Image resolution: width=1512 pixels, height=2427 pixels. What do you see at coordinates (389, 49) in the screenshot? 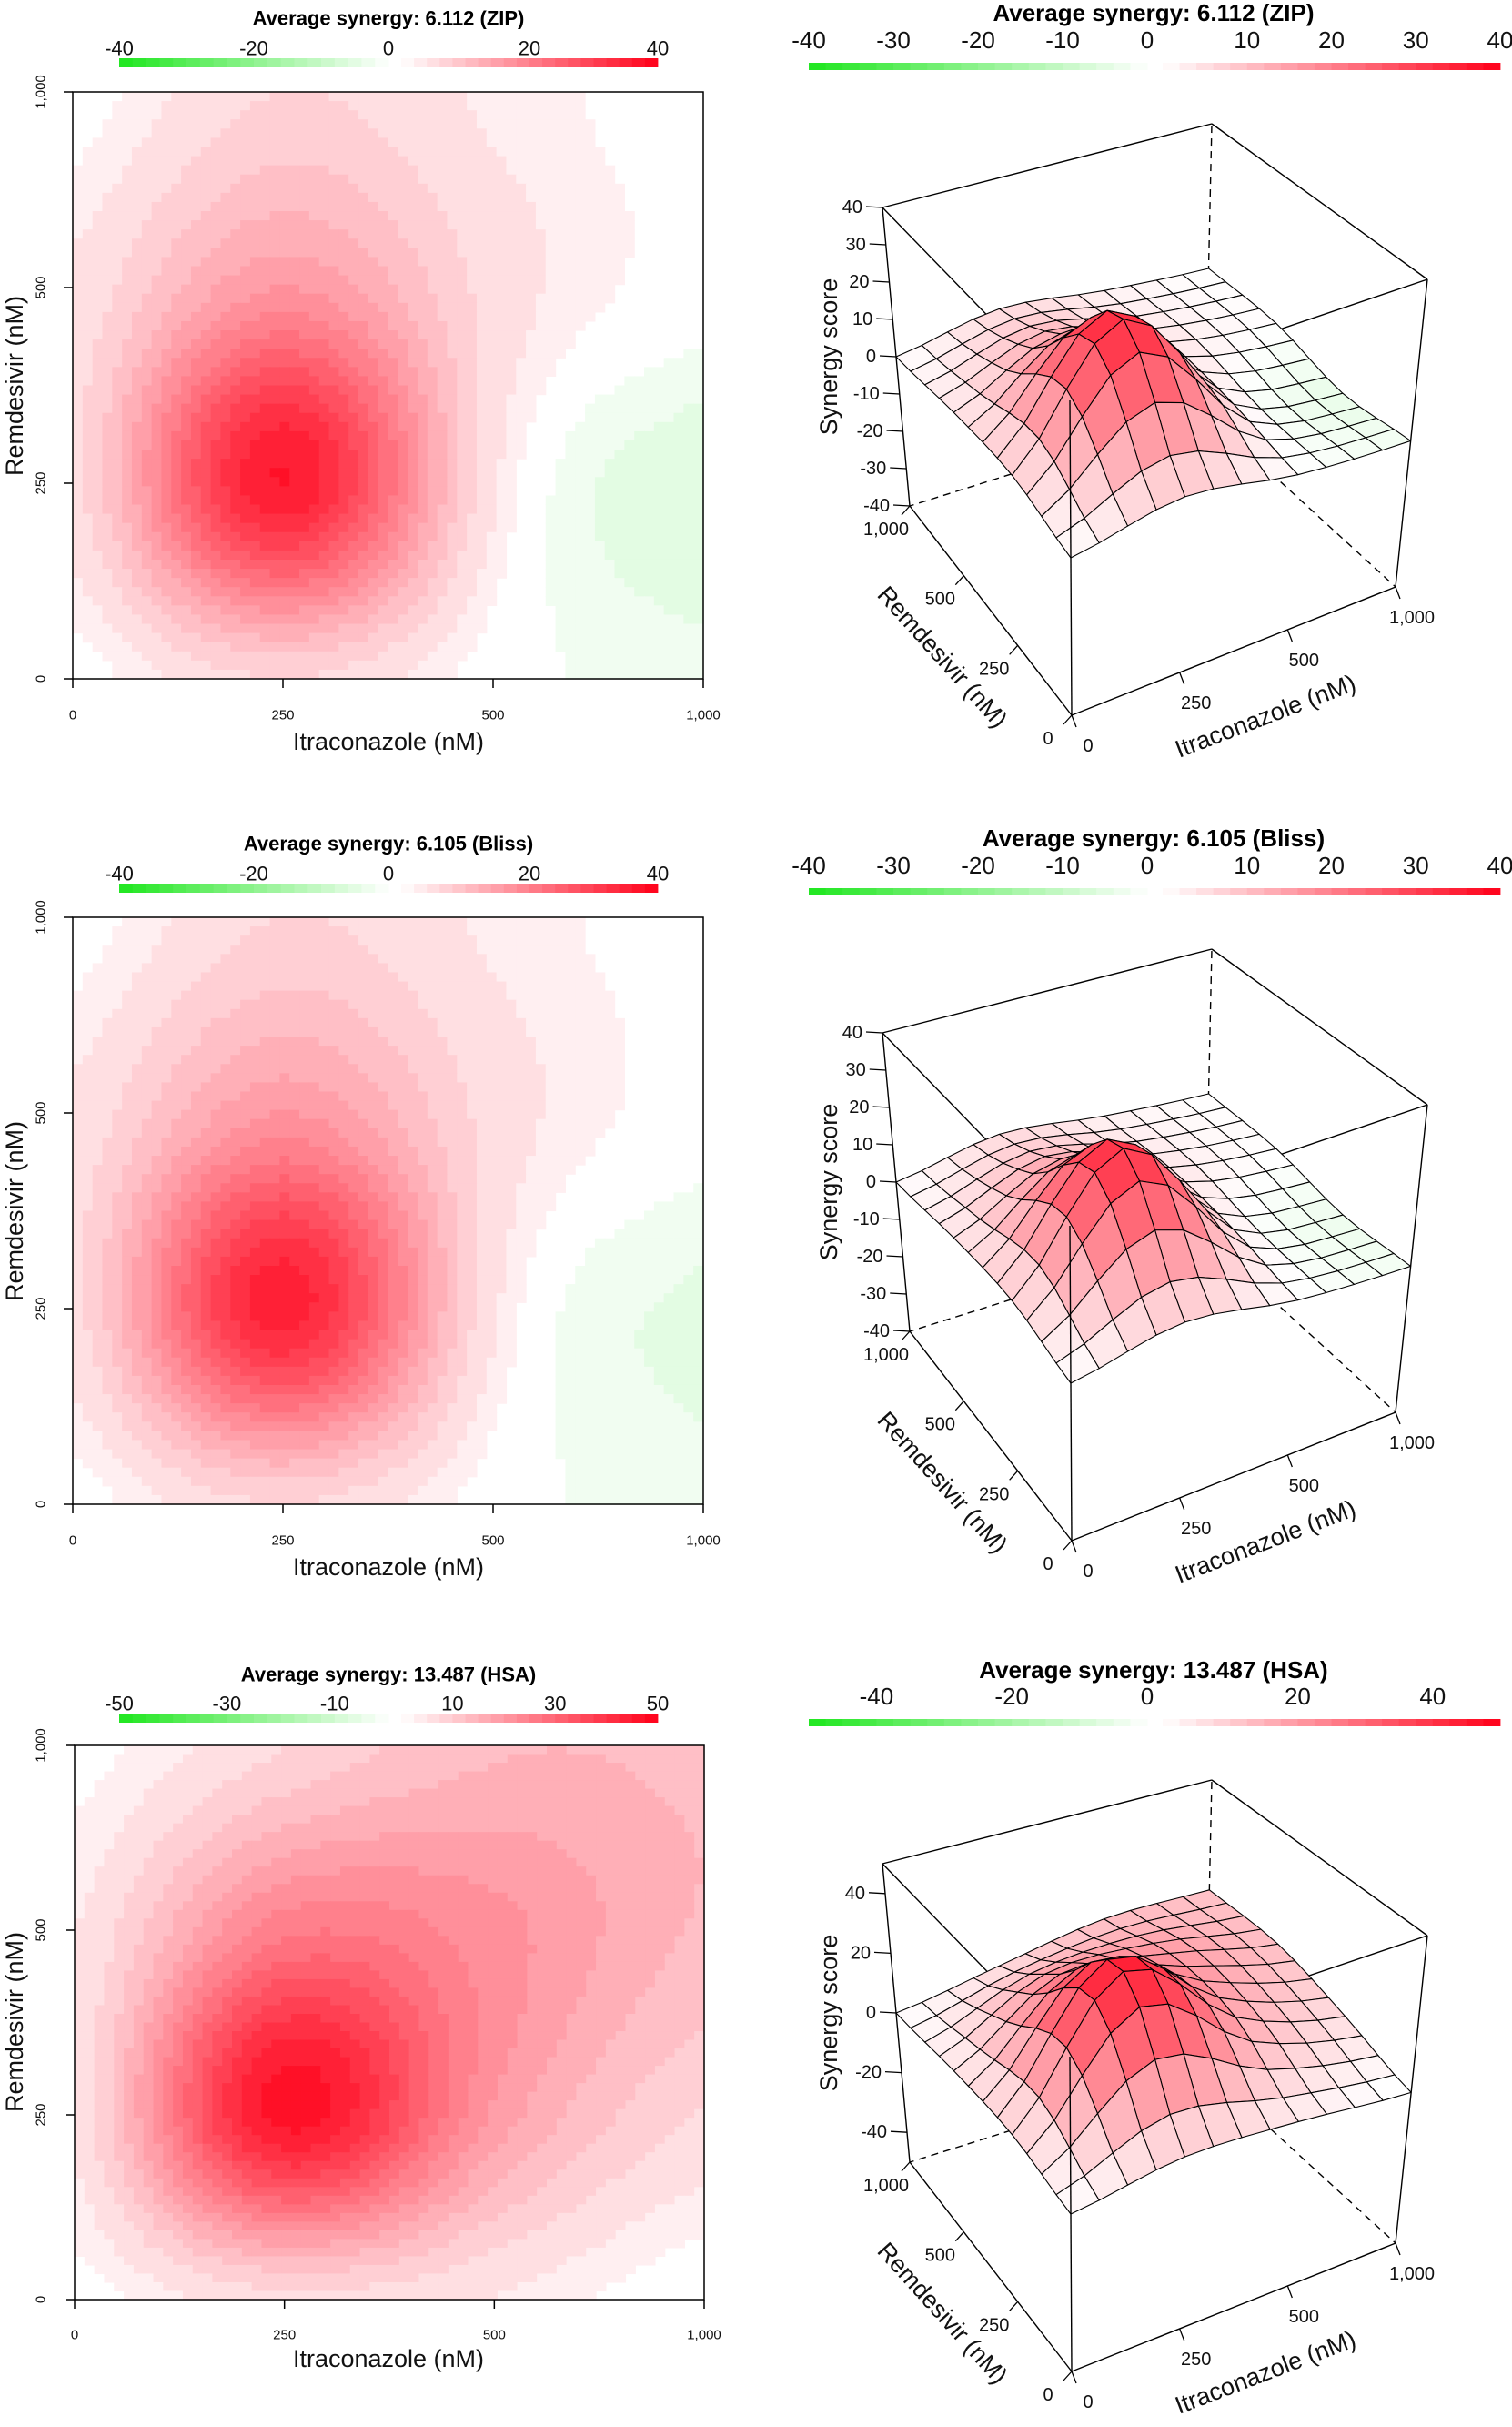
I see `colorbar-tick-label: 0` at bounding box center [389, 49].